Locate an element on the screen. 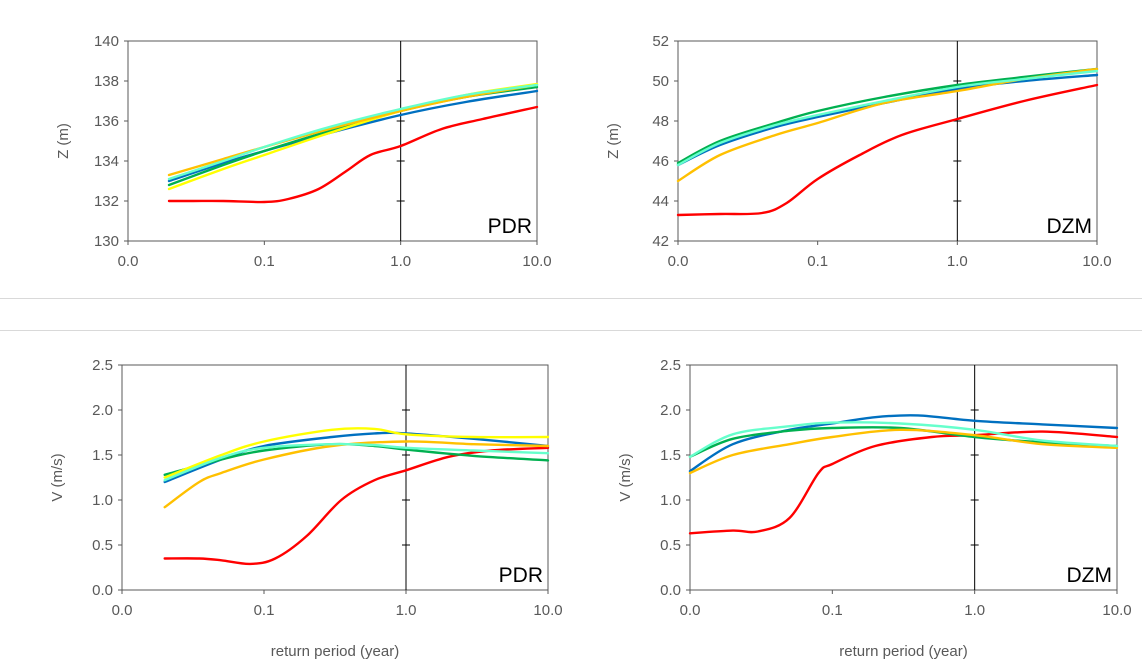  y-tick-label: 136 is located at coordinates (106, 121).